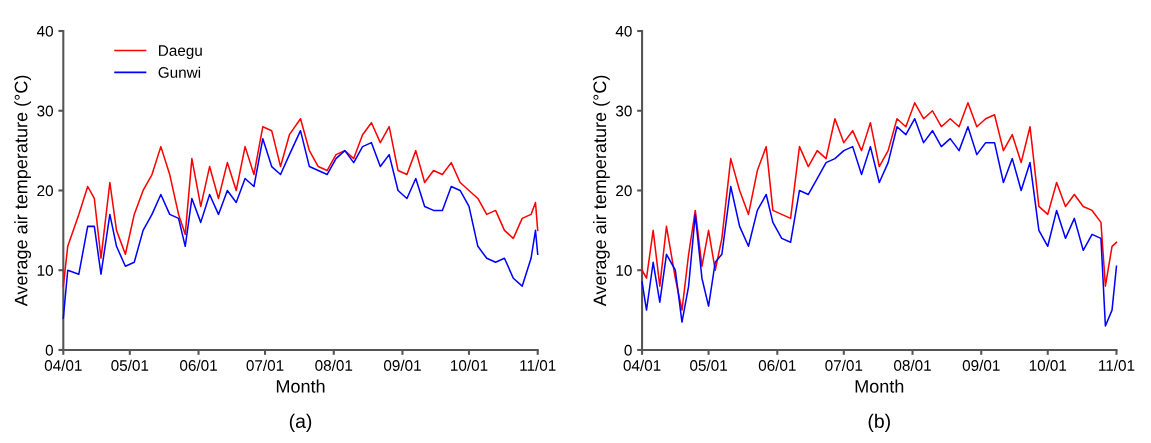 This screenshot has width=1151, height=443. Describe the element at coordinates (300, 422) in the screenshot. I see `text: (a)` at that location.